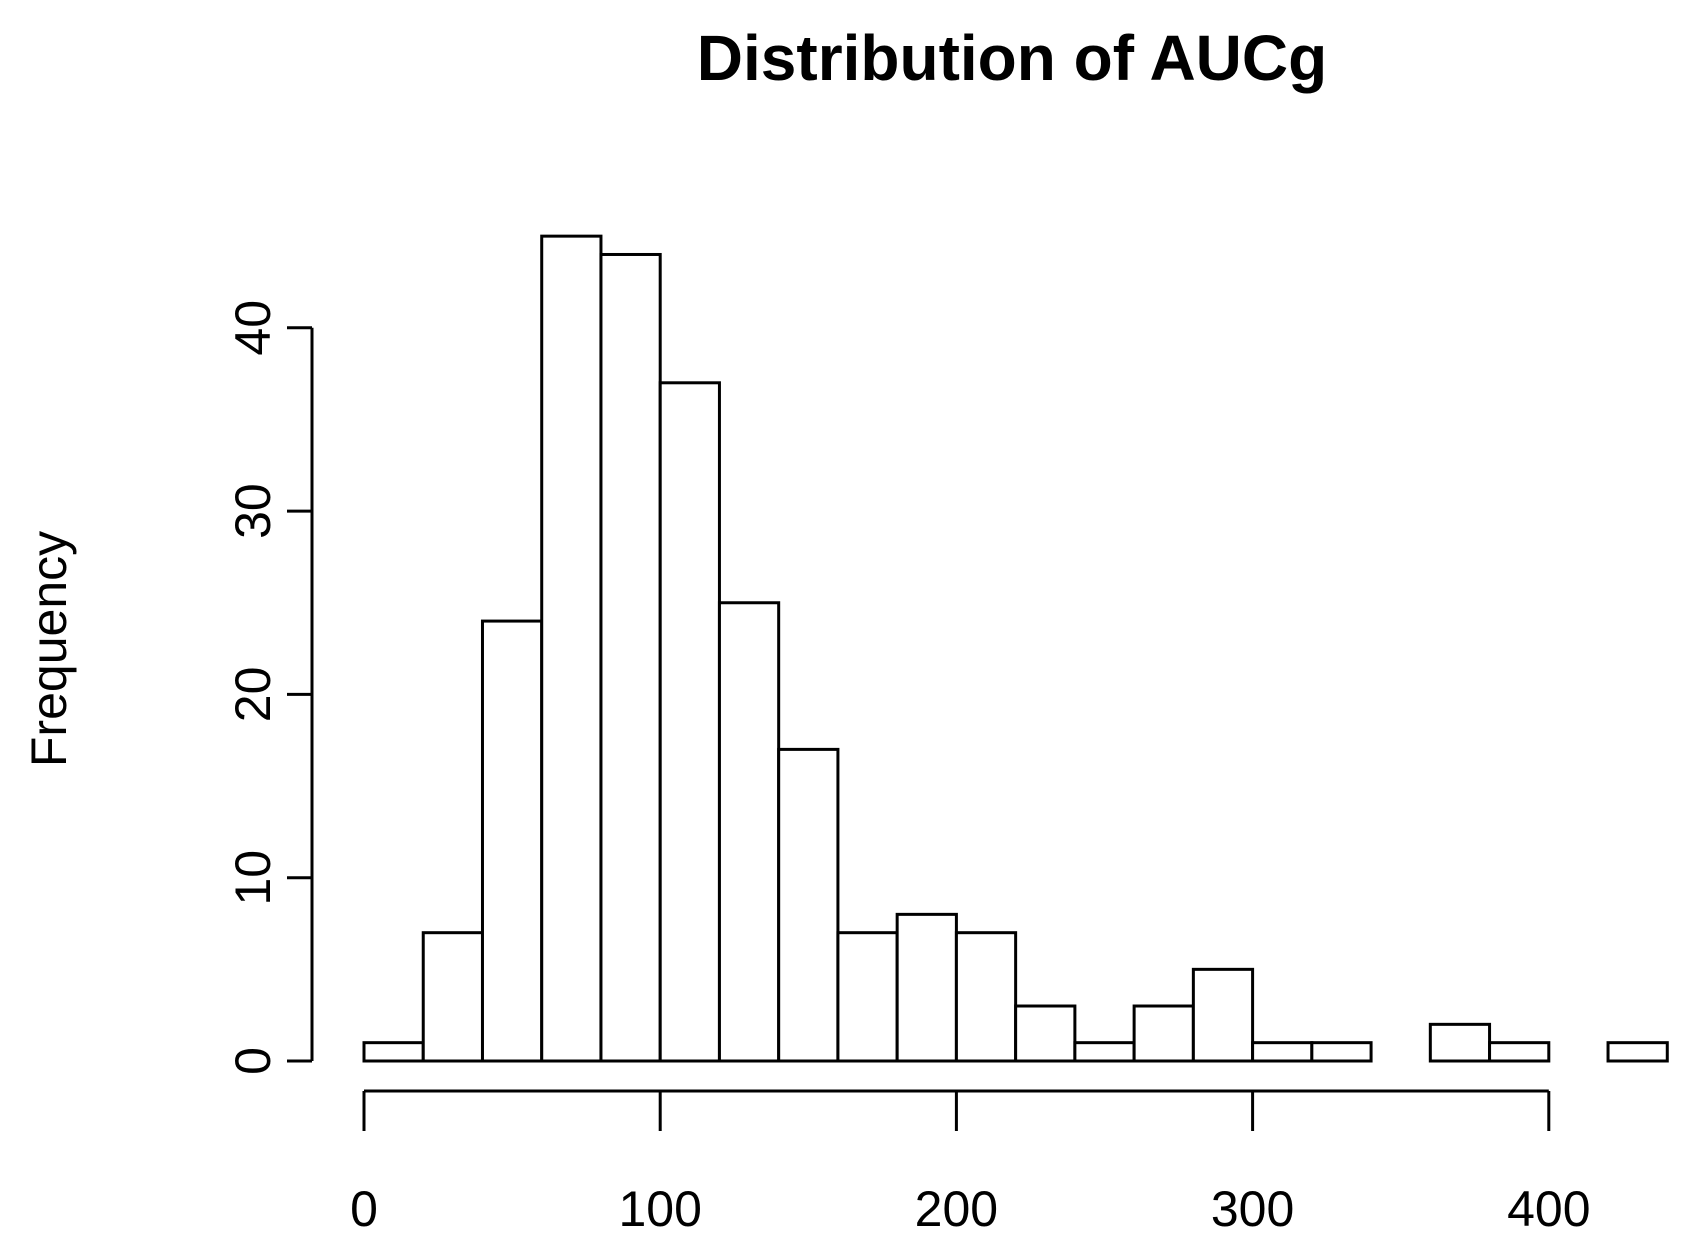 Image resolution: width=1686 pixels, height=1244 pixels. Describe the element at coordinates (253, 1061) in the screenshot. I see `y-tick-label: 0` at that location.